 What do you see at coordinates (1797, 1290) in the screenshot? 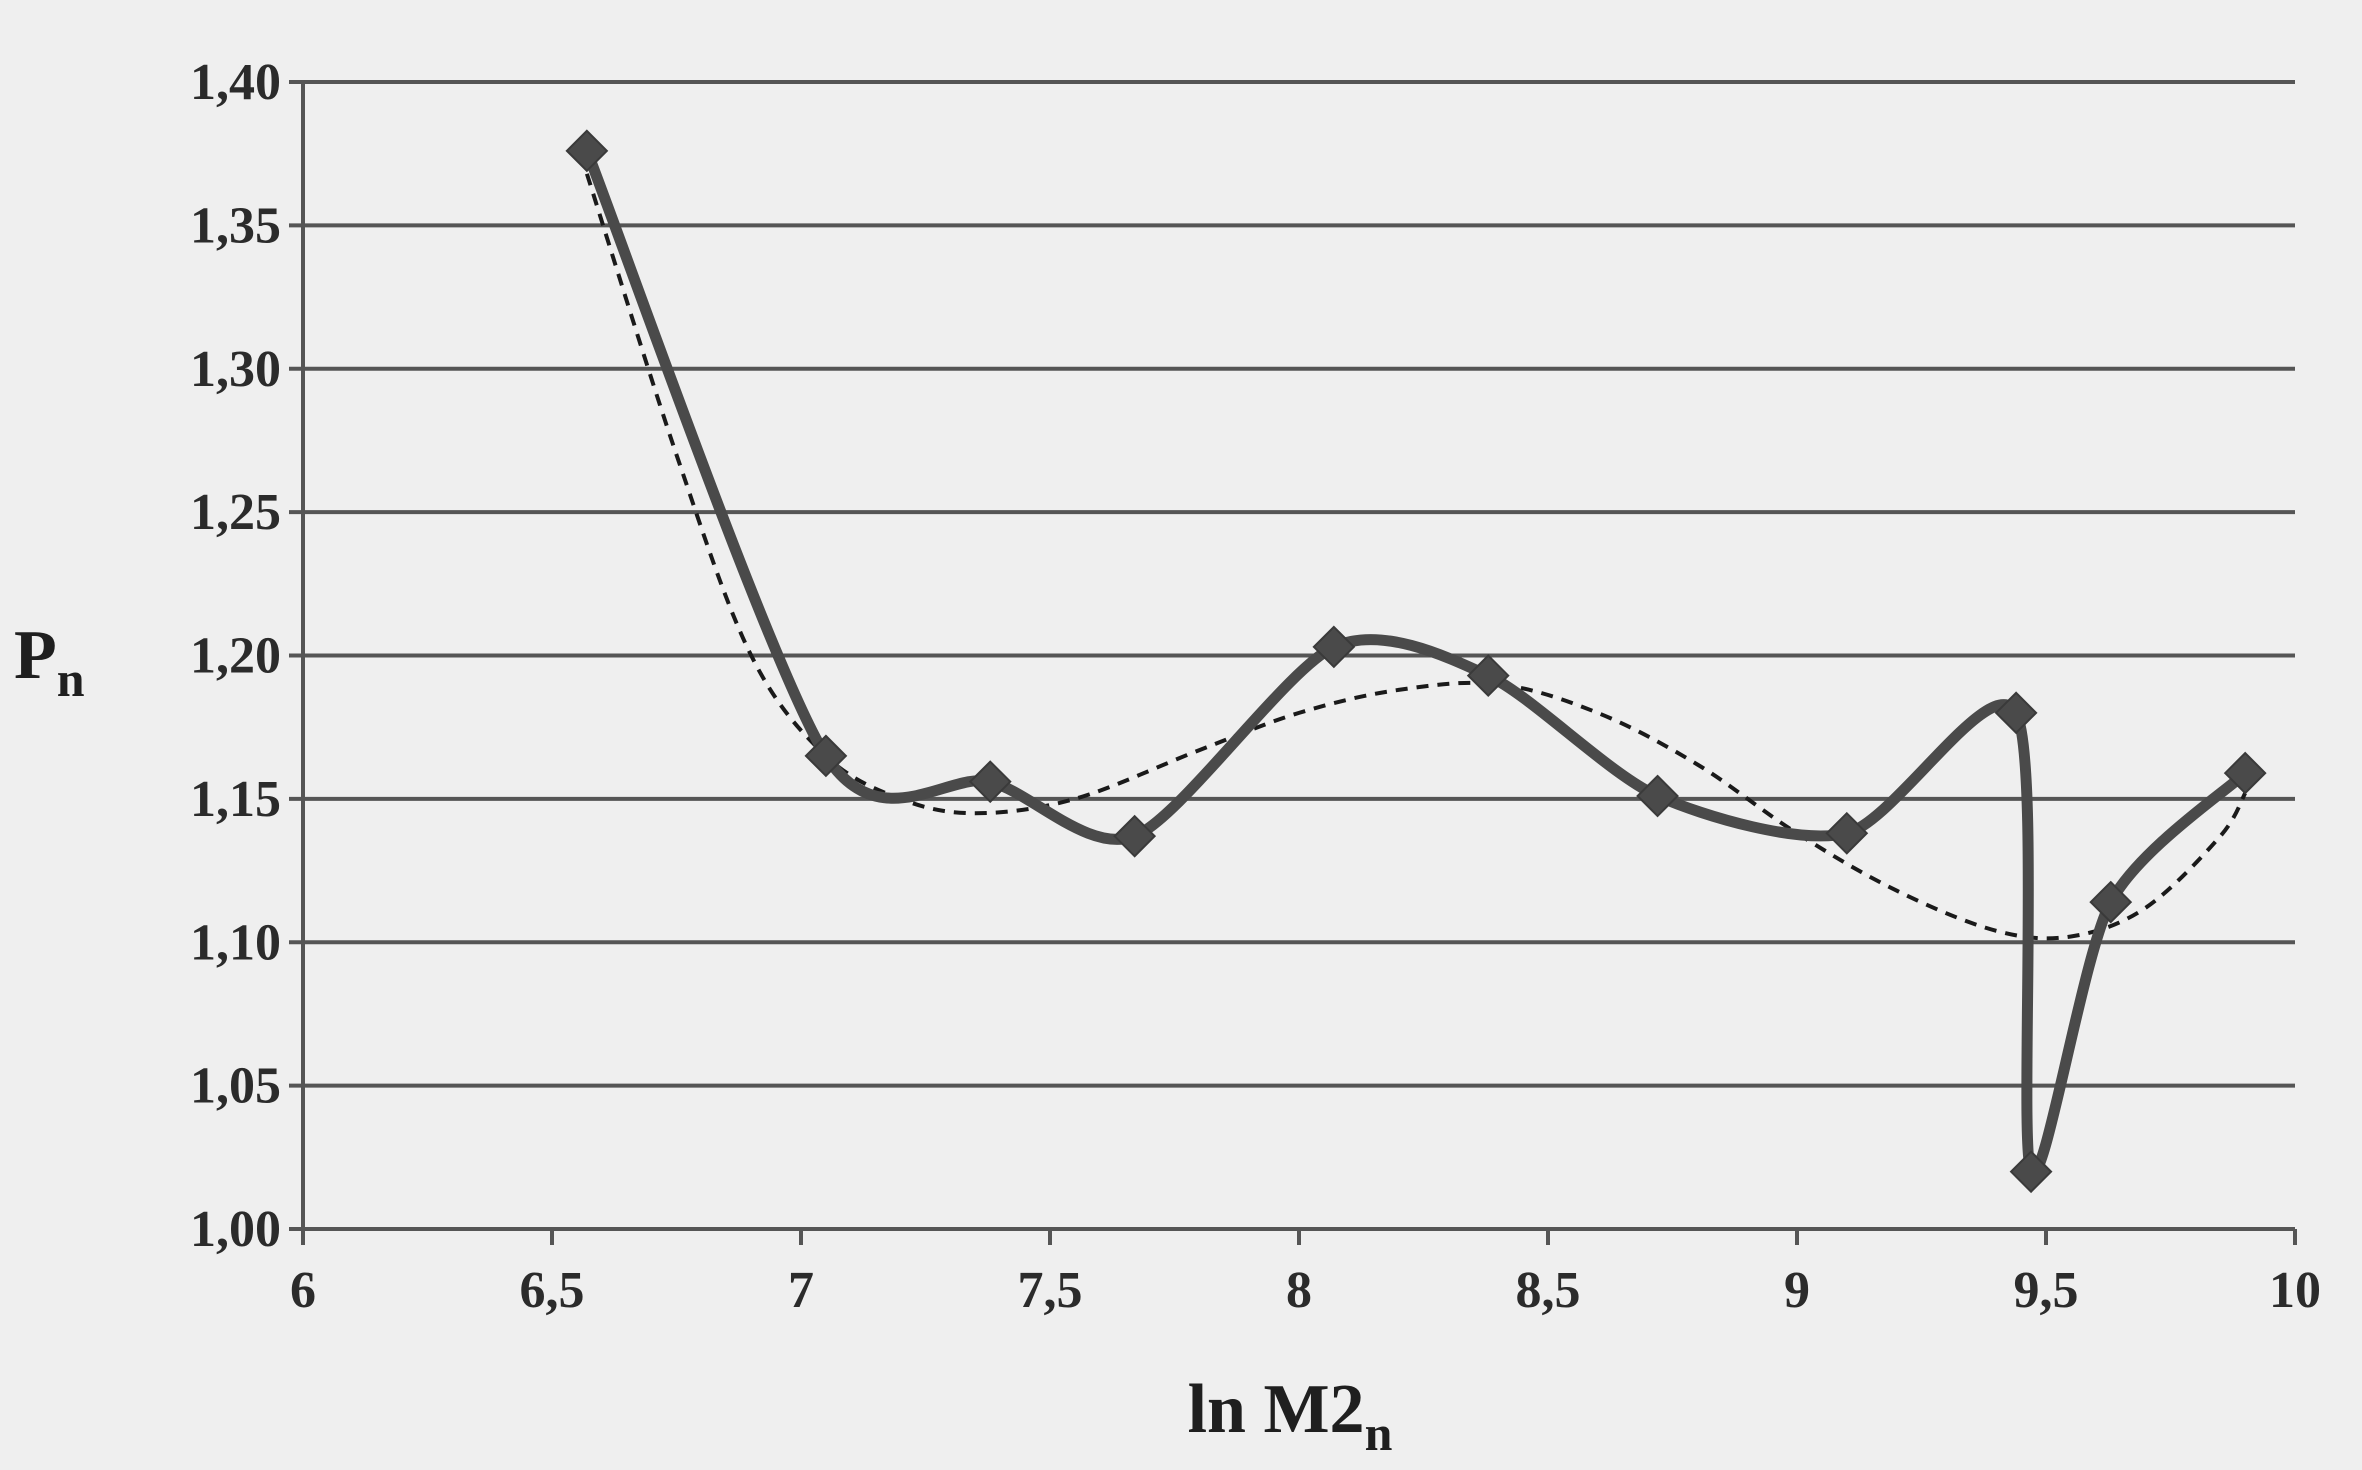
I see `x-tick-label: 9` at bounding box center [1797, 1290].